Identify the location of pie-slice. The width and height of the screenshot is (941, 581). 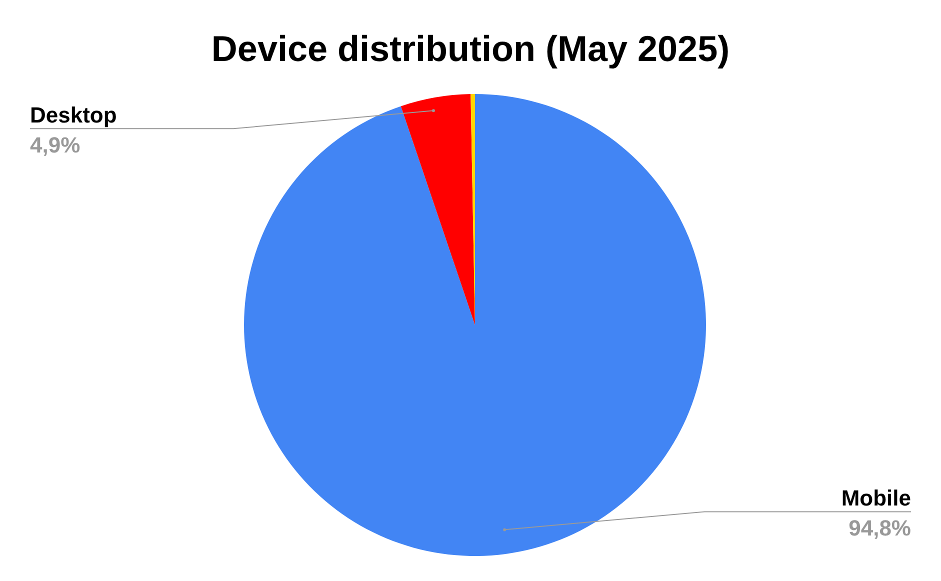
(437, 209).